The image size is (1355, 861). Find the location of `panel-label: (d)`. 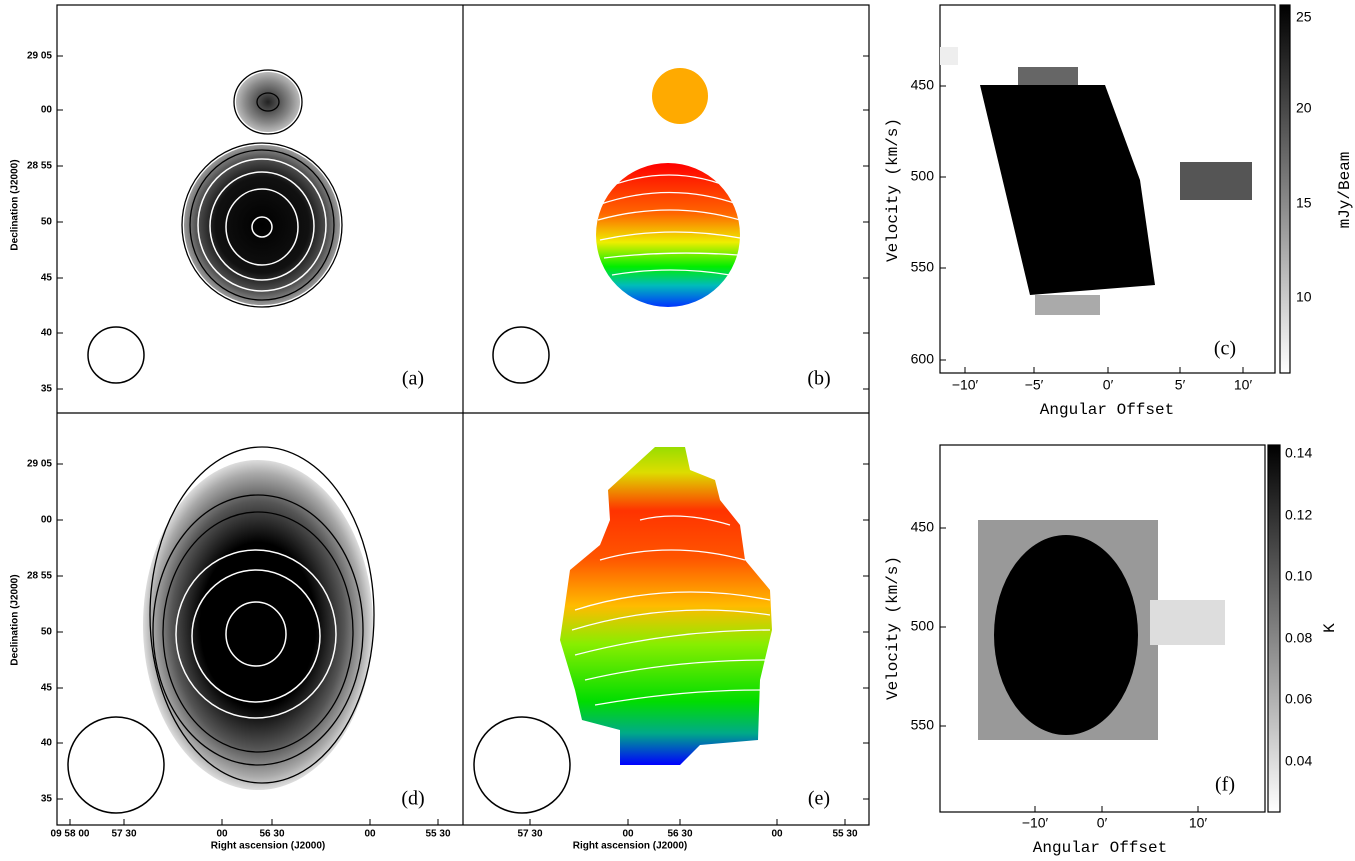

panel-label: (d) is located at coordinates (412, 799).